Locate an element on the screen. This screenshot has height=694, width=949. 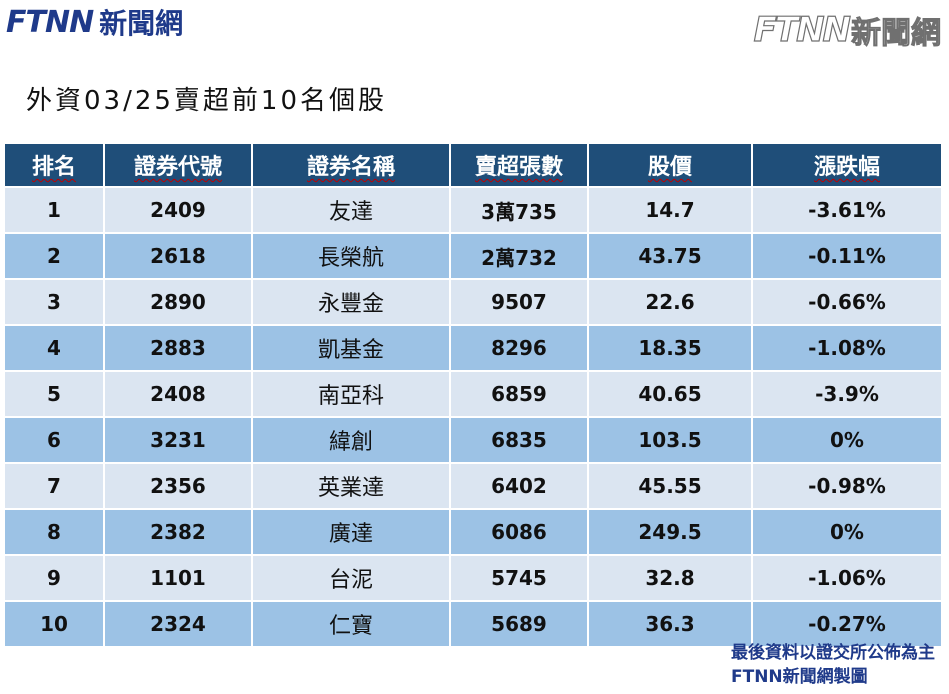
code-cell: 2356 is located at coordinates (179, 485).